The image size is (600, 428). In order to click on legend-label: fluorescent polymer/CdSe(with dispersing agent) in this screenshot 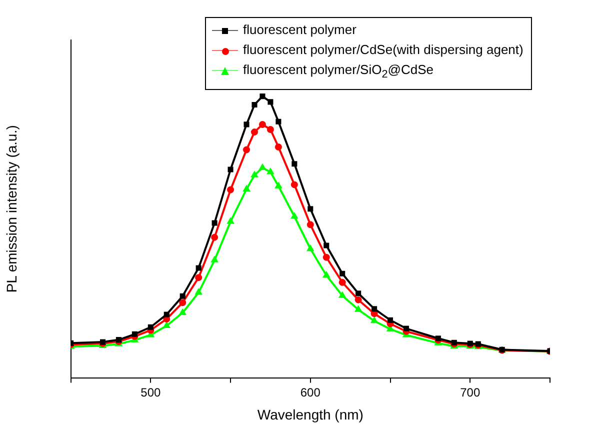, I will do `click(383, 49)`.